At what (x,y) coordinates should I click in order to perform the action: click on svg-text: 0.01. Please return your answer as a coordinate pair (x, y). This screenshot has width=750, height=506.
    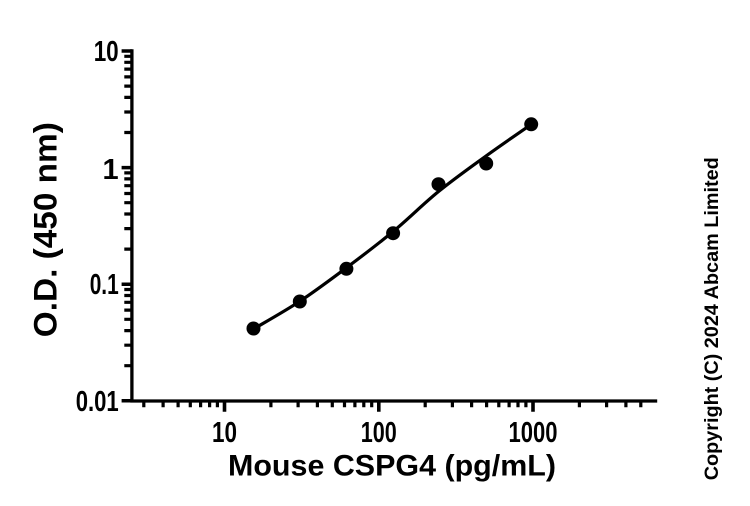
    Looking at the image, I should click on (97, 402).